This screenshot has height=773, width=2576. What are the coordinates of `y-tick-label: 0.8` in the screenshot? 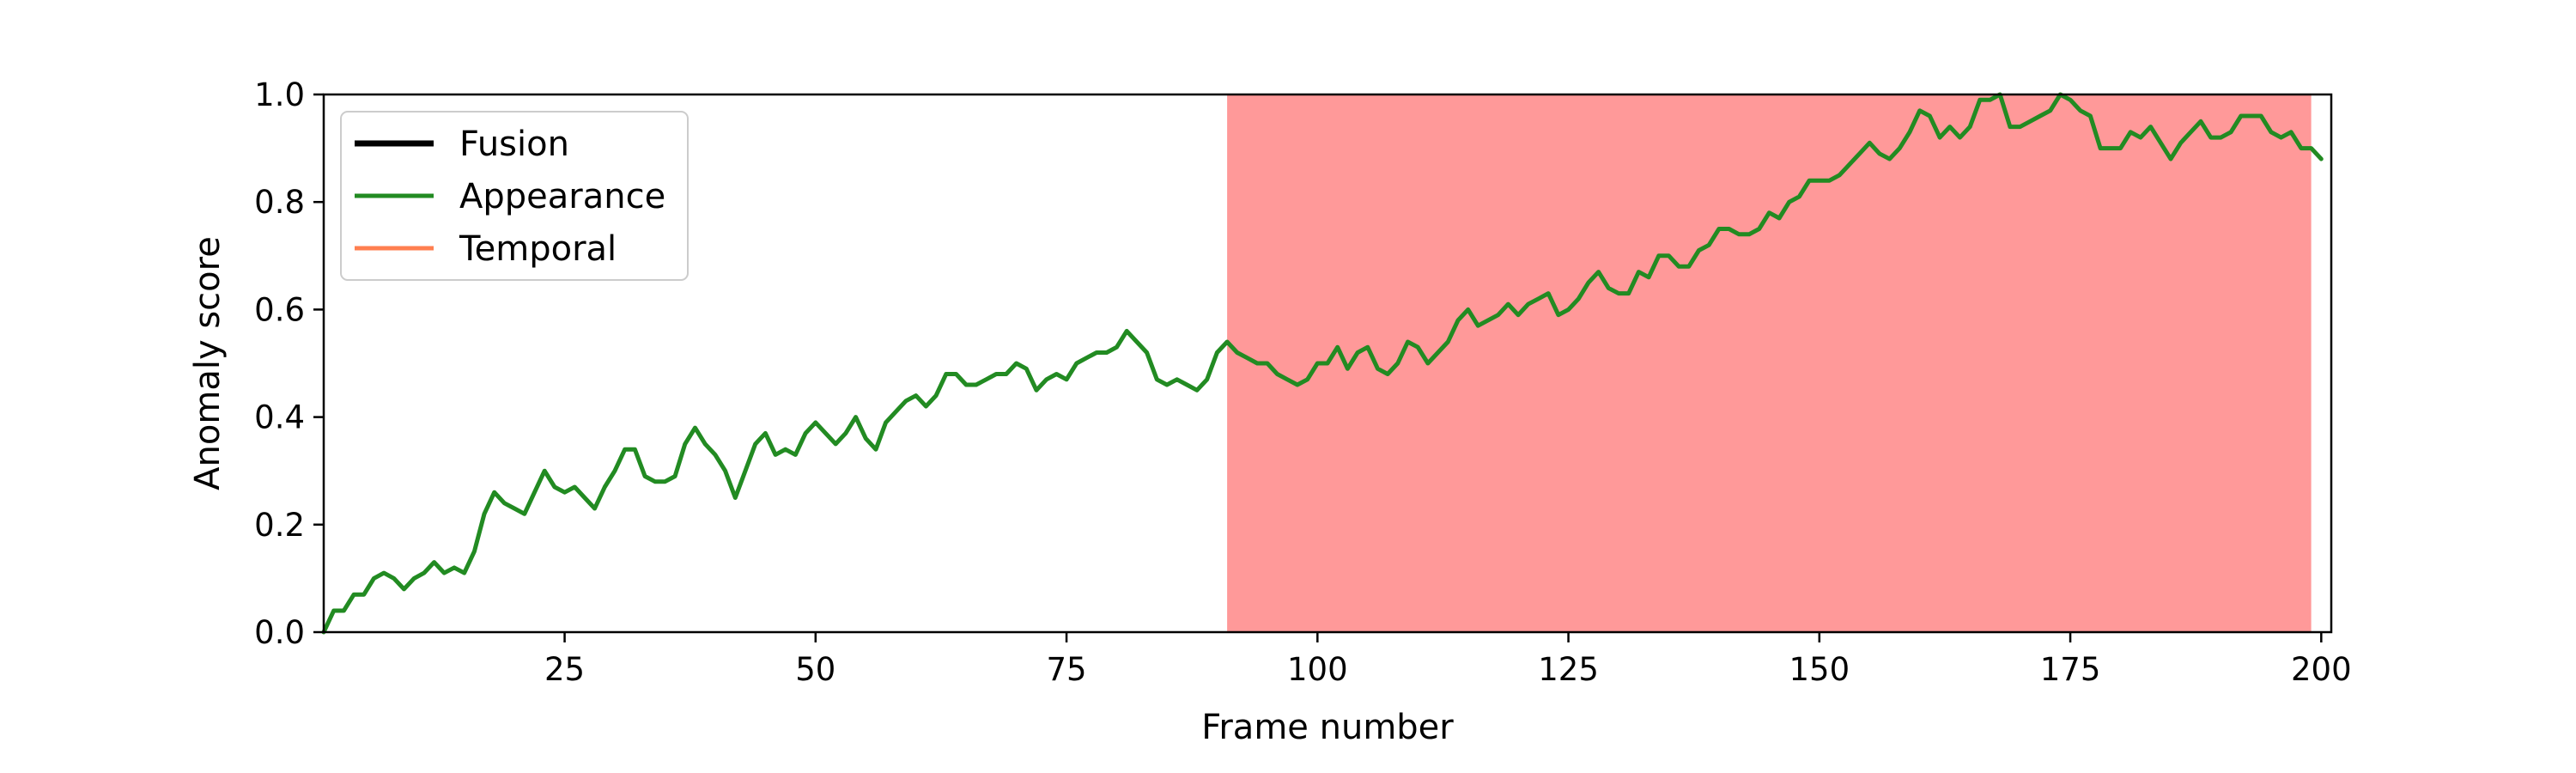 It's located at (280, 202).